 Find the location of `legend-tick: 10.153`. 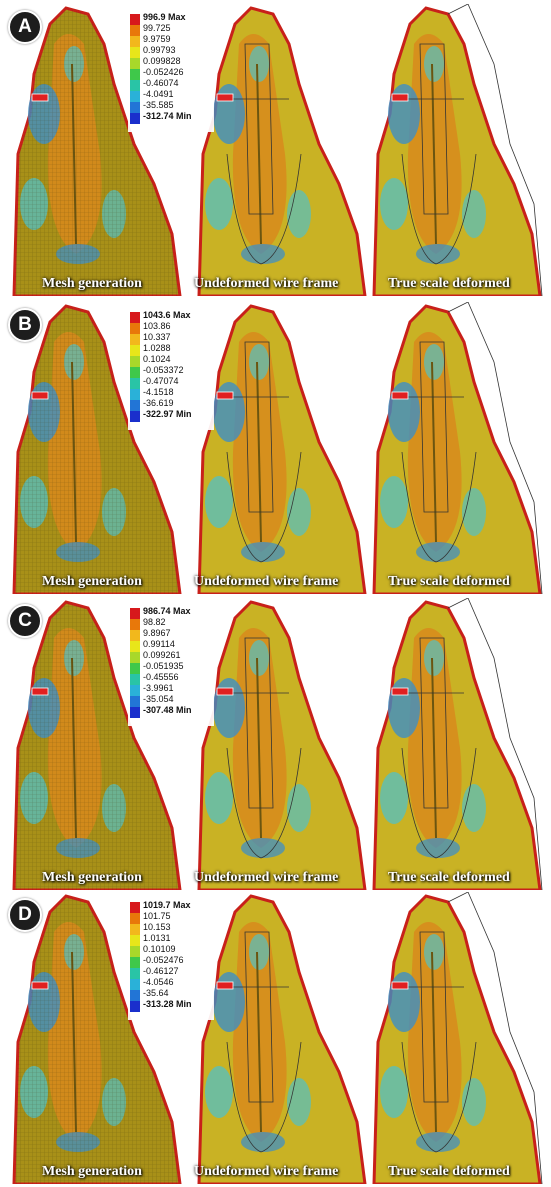

legend-tick: 10.153 is located at coordinates (157, 927).